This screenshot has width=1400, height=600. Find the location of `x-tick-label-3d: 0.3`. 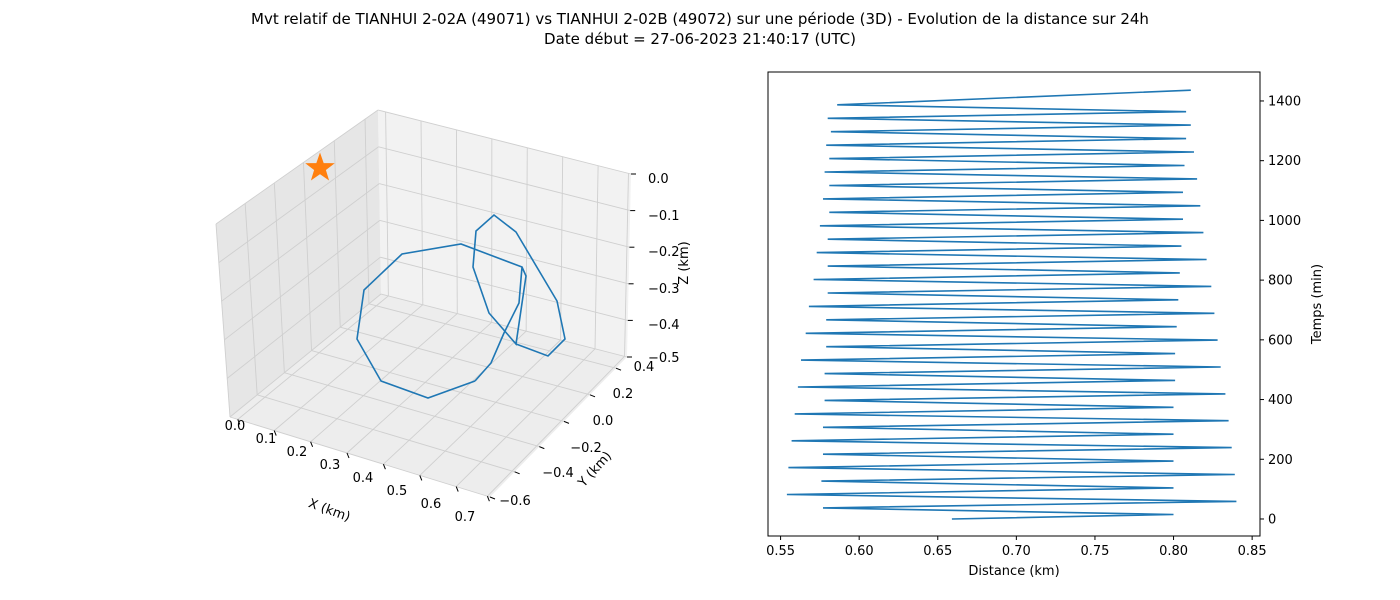

x-tick-label-3d: 0.3 is located at coordinates (330, 465).